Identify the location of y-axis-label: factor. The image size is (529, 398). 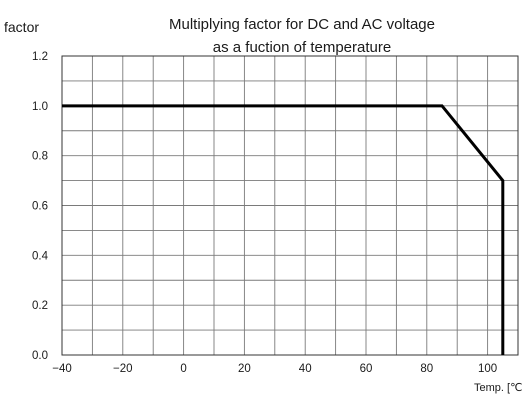
(21, 27).